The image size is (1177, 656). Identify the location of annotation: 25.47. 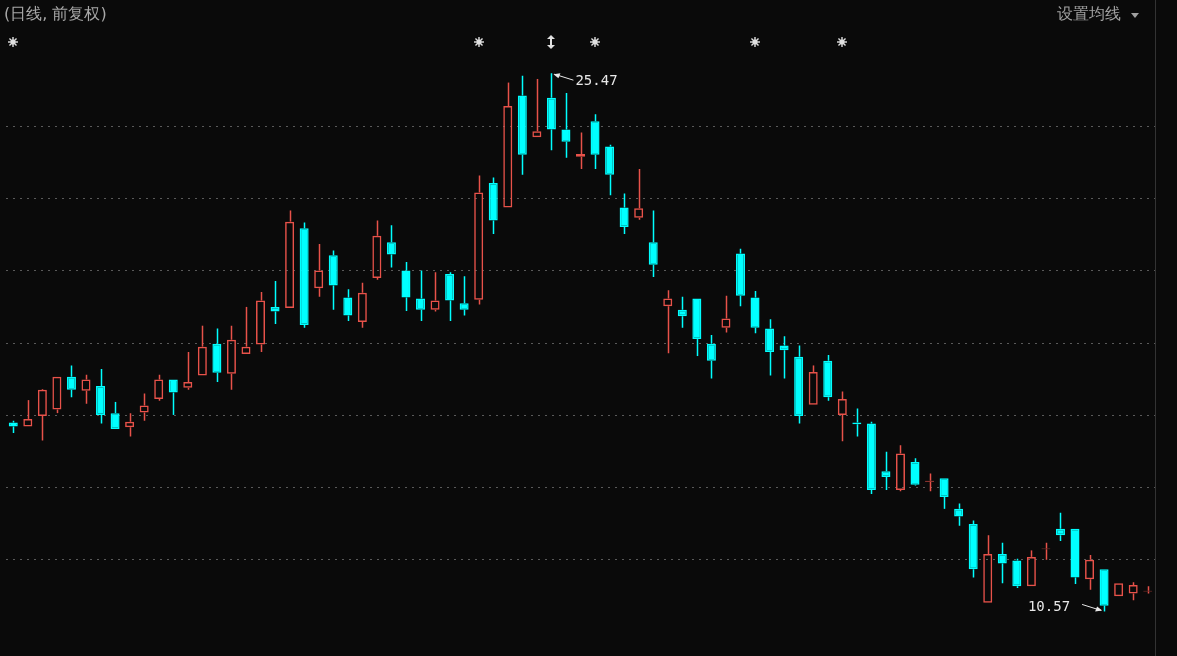
(596, 79).